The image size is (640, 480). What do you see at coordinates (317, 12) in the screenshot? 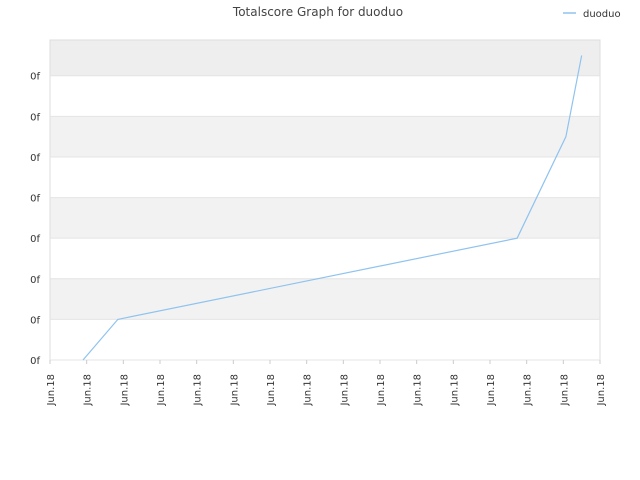
I see `chart-title: Totalscore Graph for duoduo` at bounding box center [317, 12].